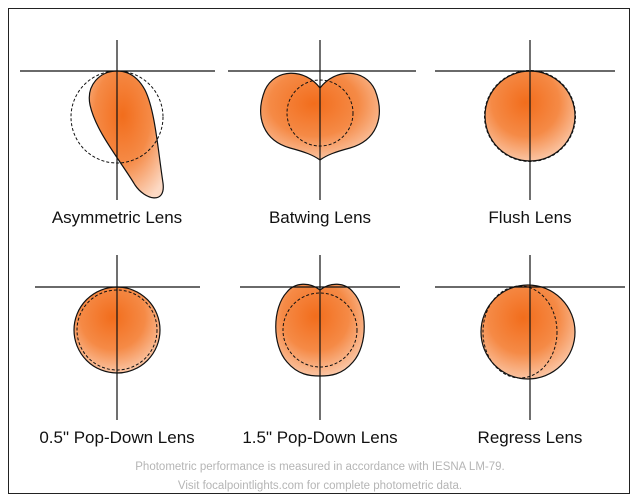 This screenshot has height=502, width=639. Describe the element at coordinates (322, 120) in the screenshot. I see `batwing-diagram` at that location.